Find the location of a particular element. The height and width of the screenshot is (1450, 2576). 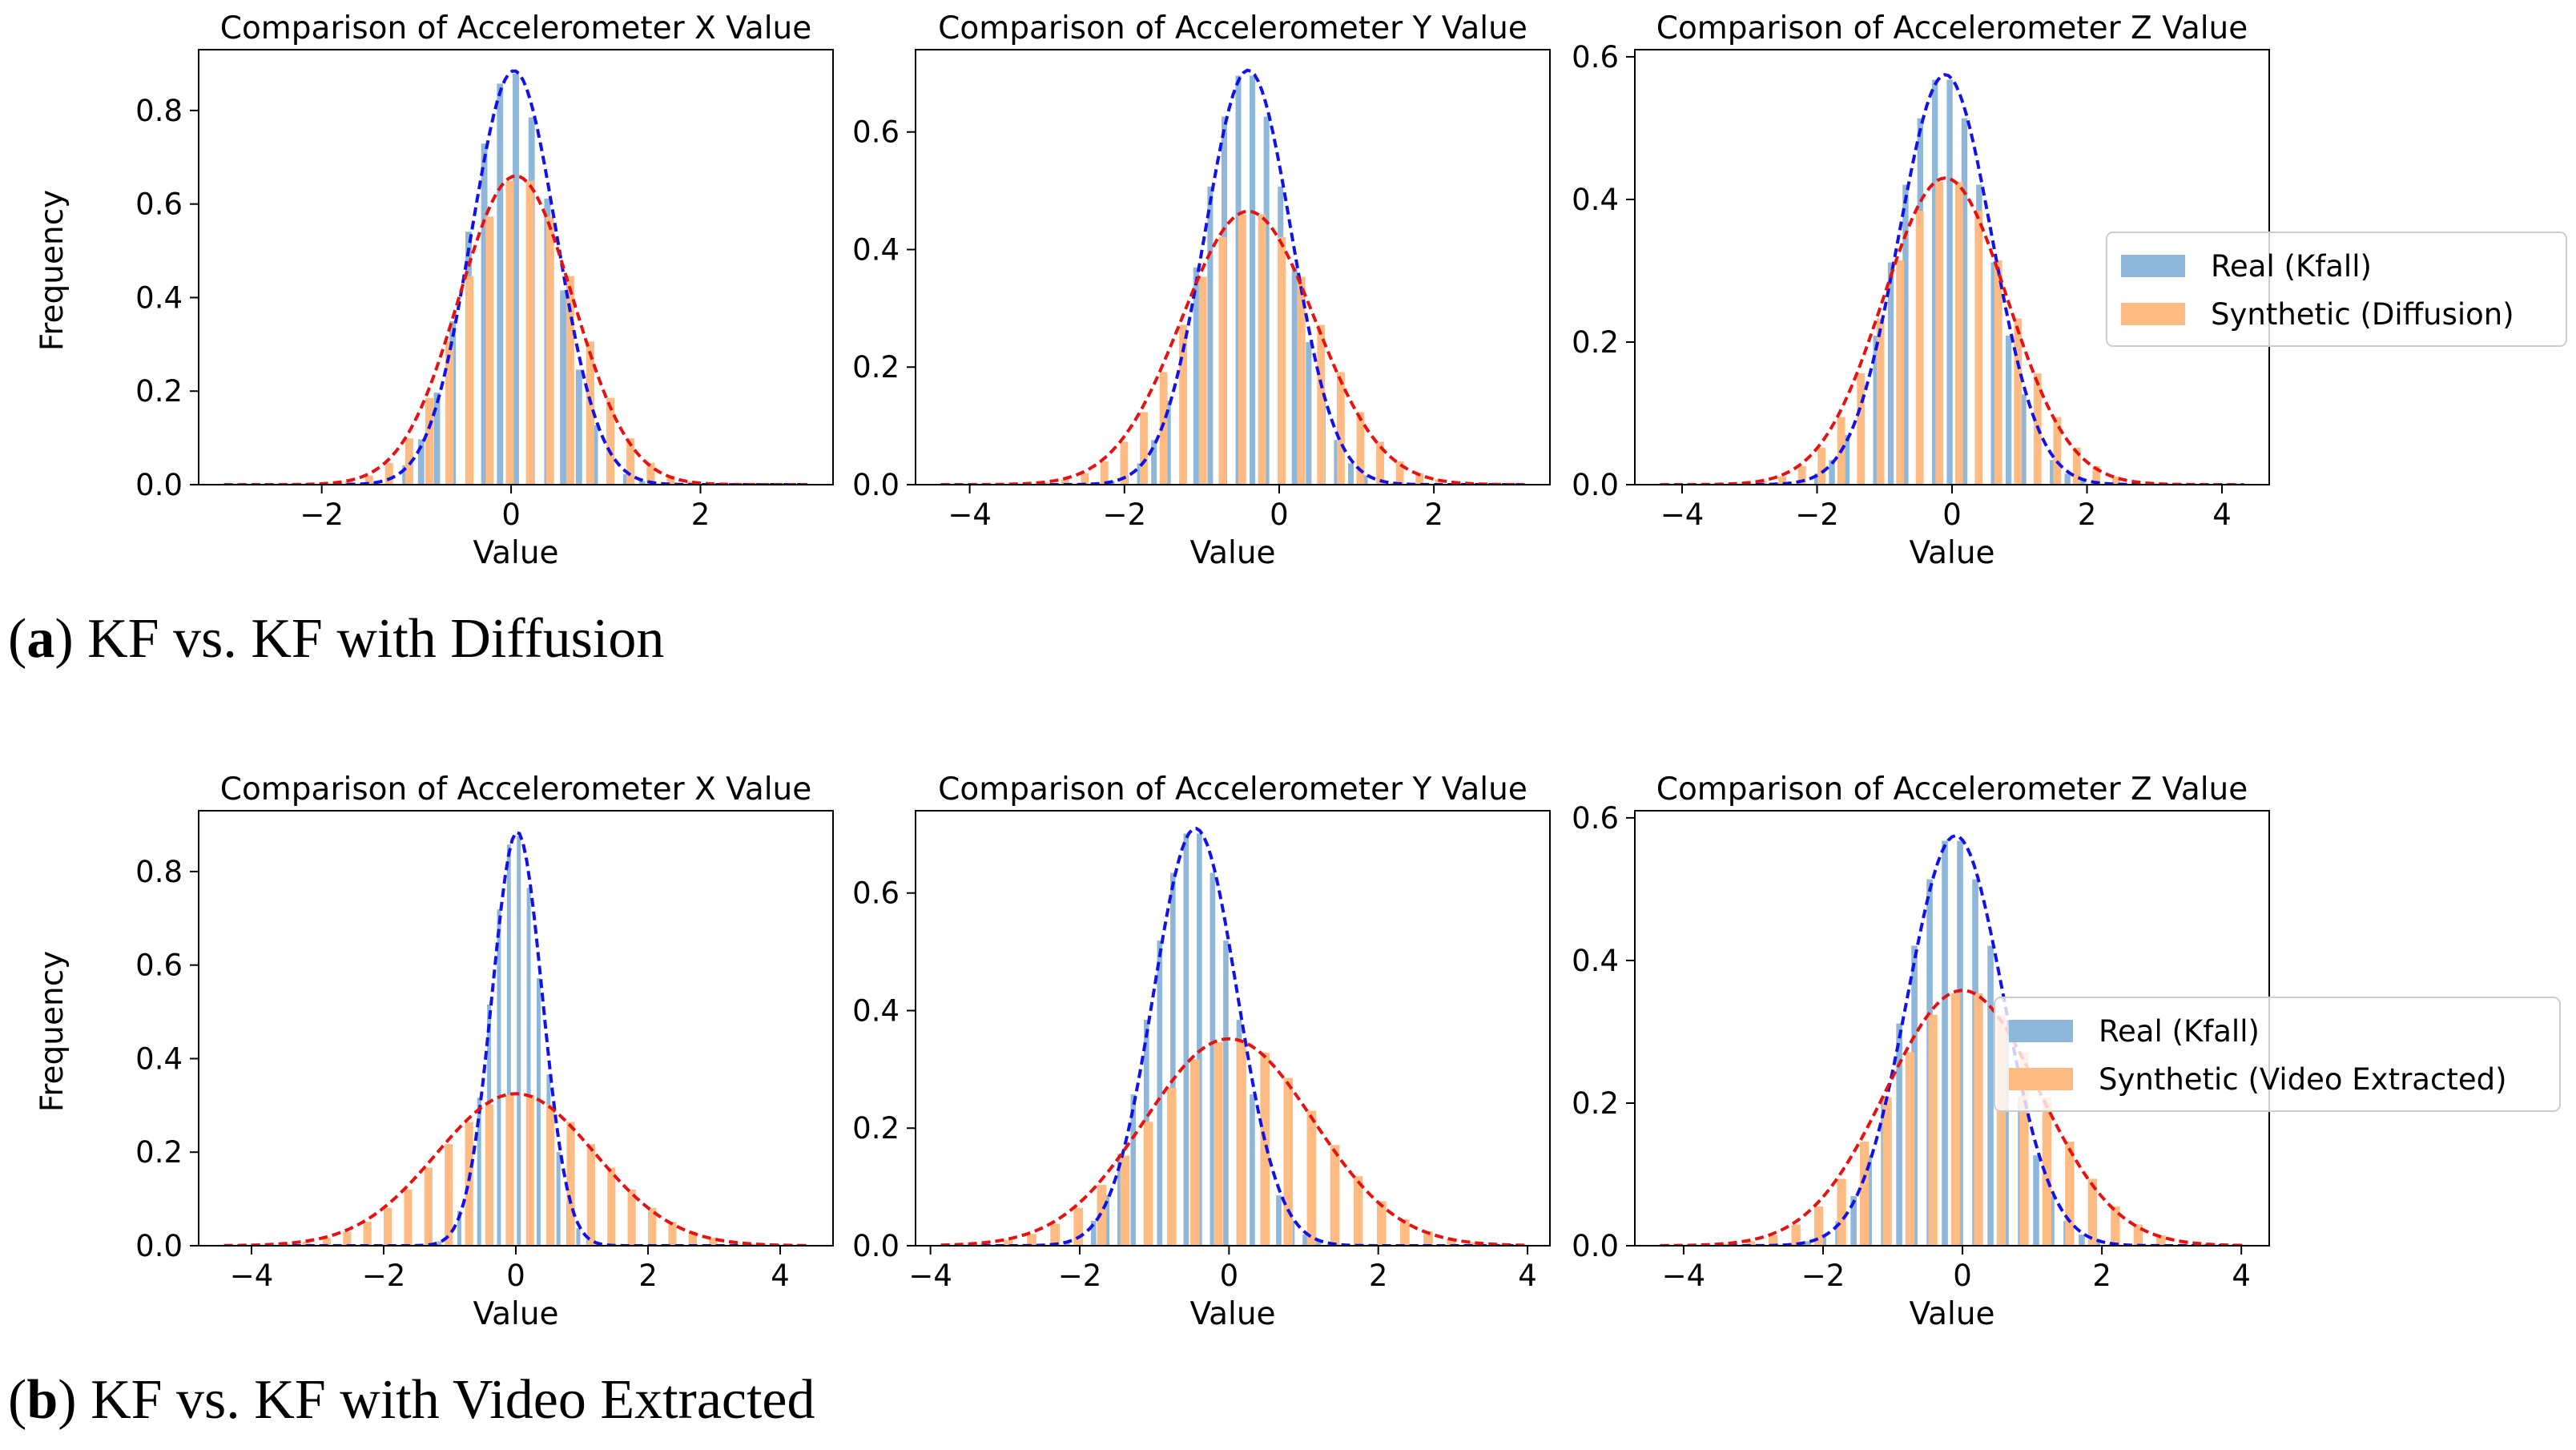

legend-swatch-real is located at coordinates (2041, 1031).